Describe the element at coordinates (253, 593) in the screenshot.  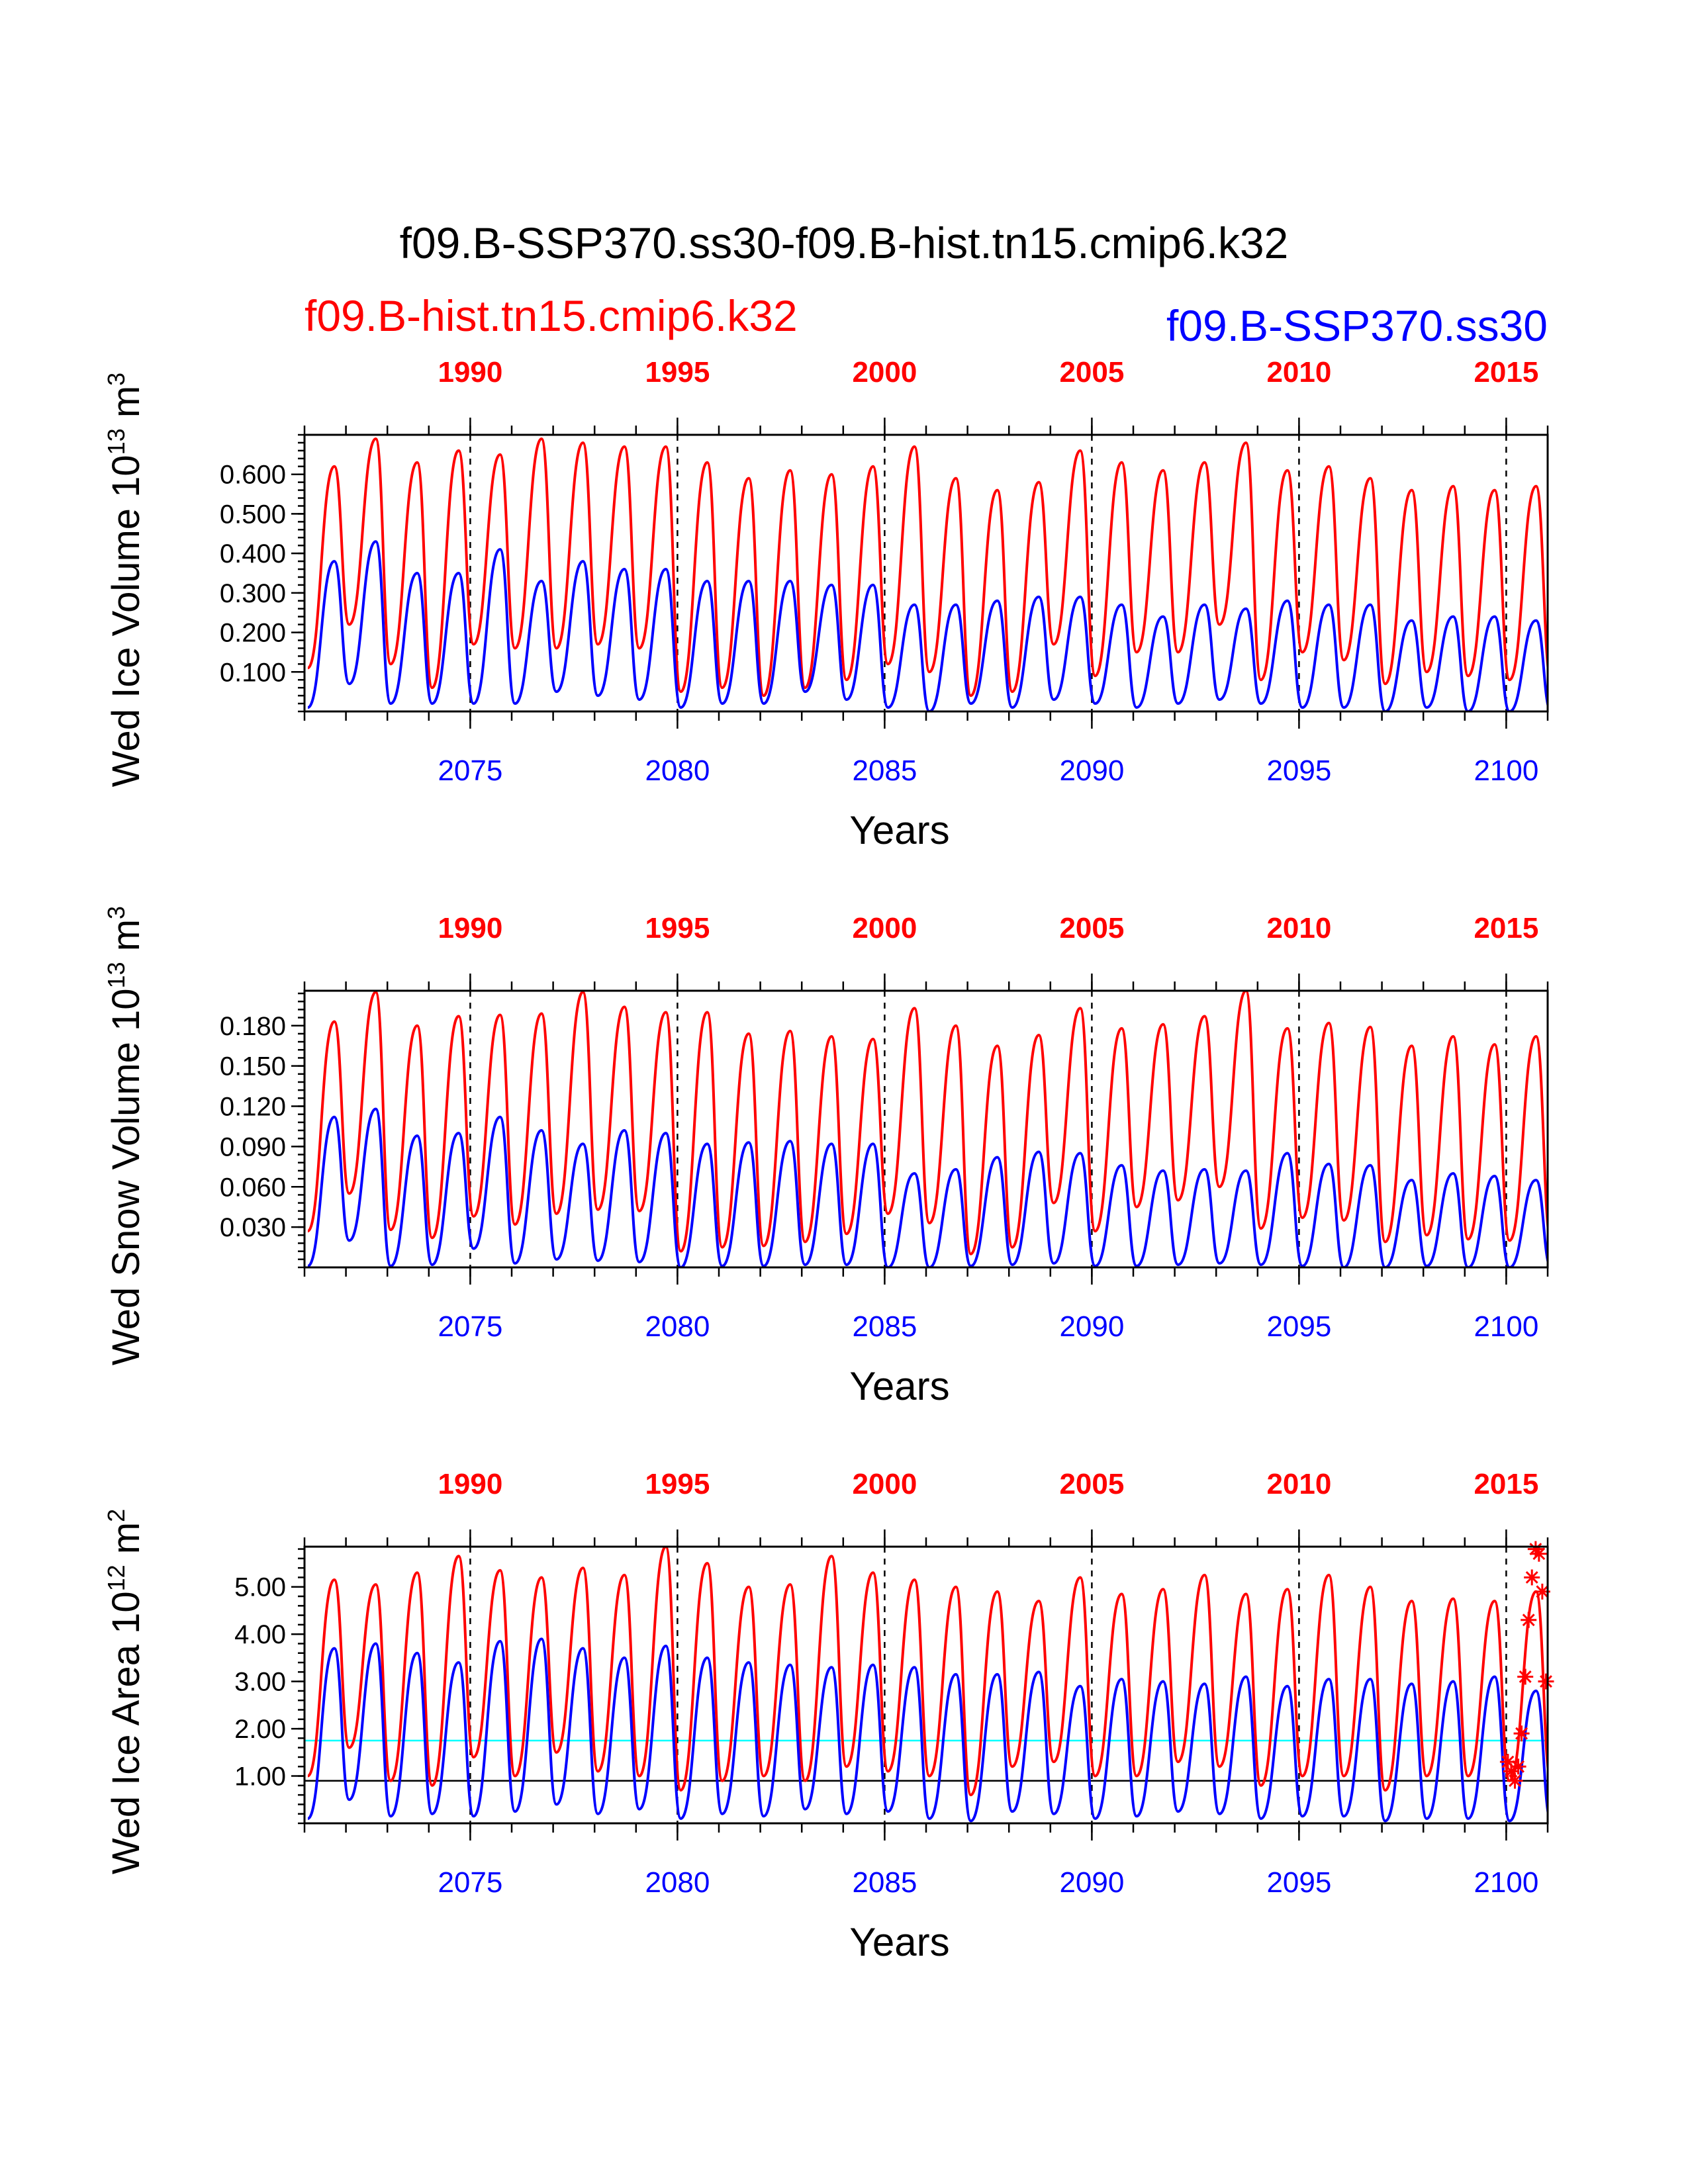
I see `y-tick-label: 0.300` at that location.